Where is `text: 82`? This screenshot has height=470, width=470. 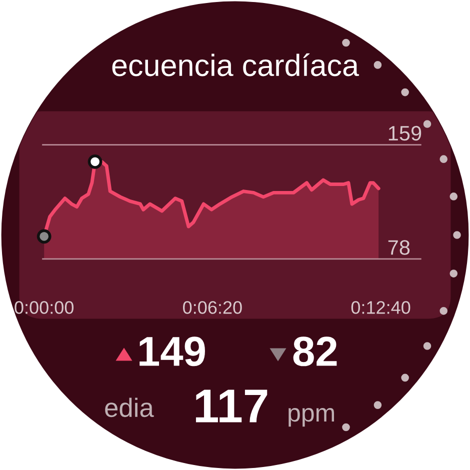
text: 82 is located at coordinates (315, 351).